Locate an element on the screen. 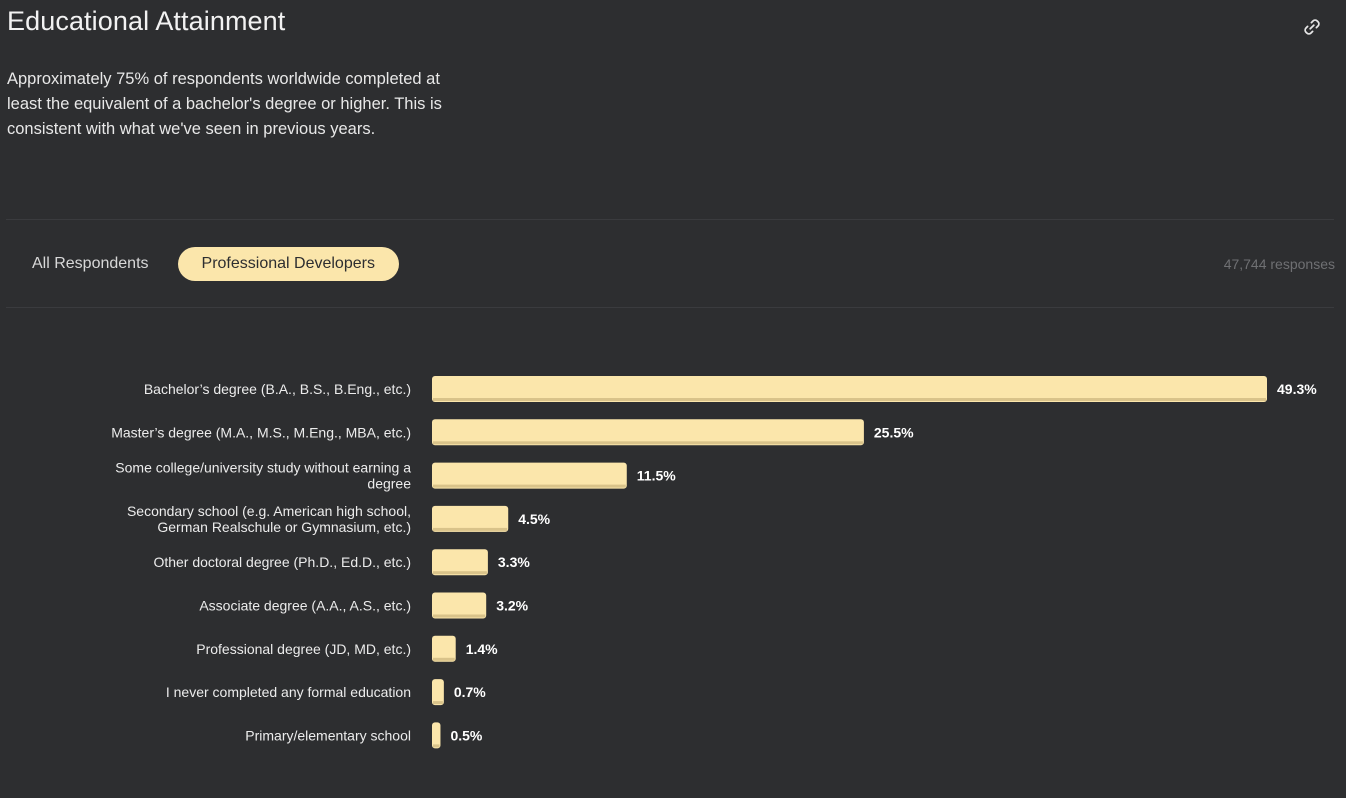 The image size is (1346, 798). value-label: 4.5% is located at coordinates (534, 519).